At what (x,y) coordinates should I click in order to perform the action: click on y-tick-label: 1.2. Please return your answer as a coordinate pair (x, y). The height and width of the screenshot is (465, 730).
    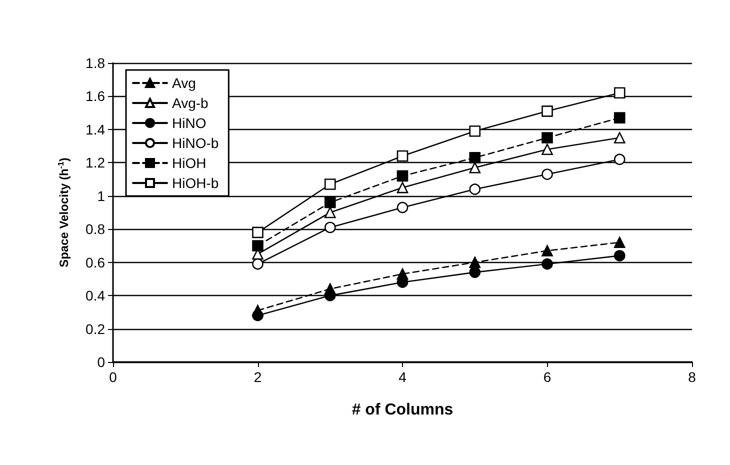
    Looking at the image, I should click on (96, 162).